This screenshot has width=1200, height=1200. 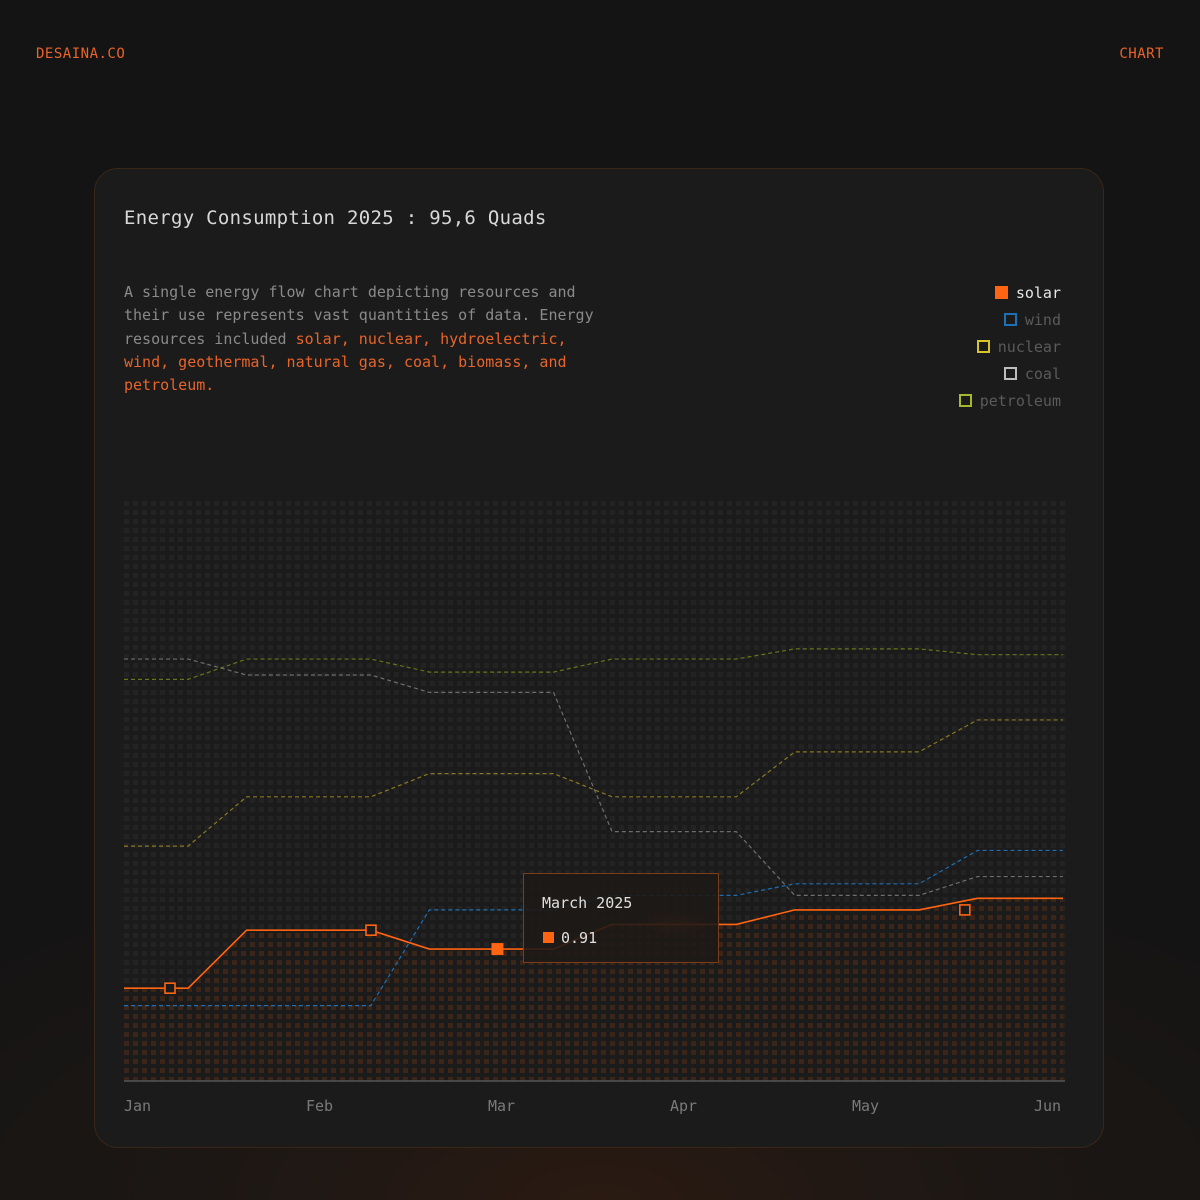 I want to click on legend-item-petroleum: petroleum, so click(x=1009, y=400).